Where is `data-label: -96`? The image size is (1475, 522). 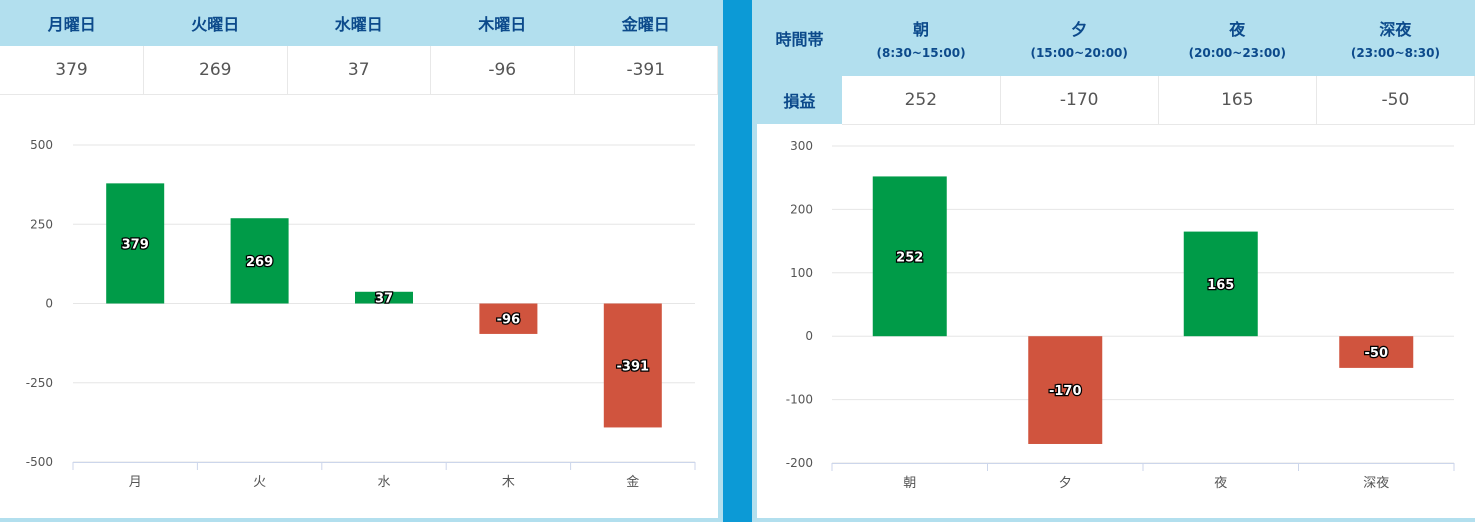
data-label: -96 is located at coordinates (509, 320).